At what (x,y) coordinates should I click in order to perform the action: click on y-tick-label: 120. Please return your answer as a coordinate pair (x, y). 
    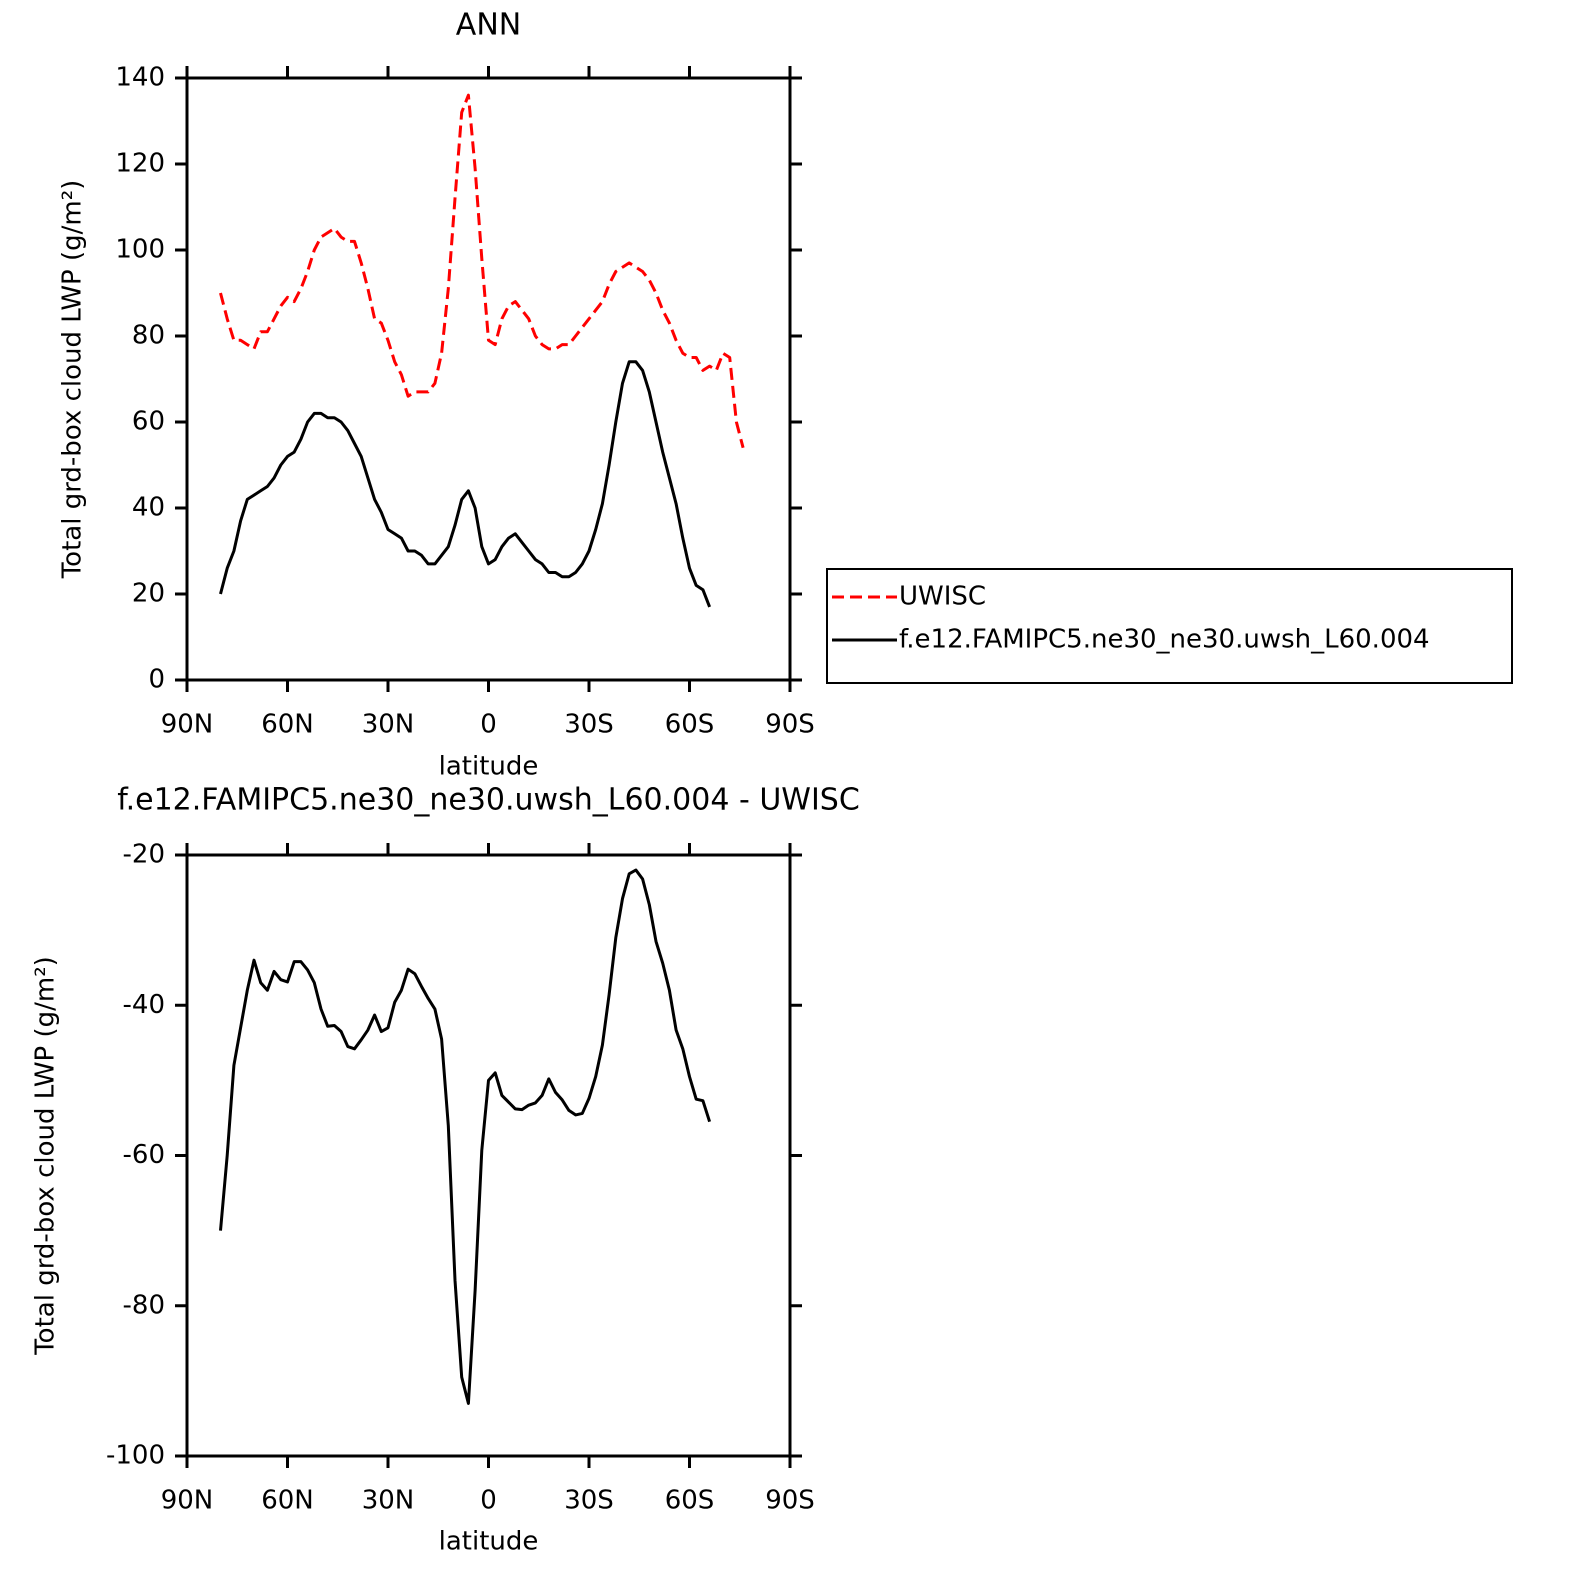
    Looking at the image, I should click on (140, 164).